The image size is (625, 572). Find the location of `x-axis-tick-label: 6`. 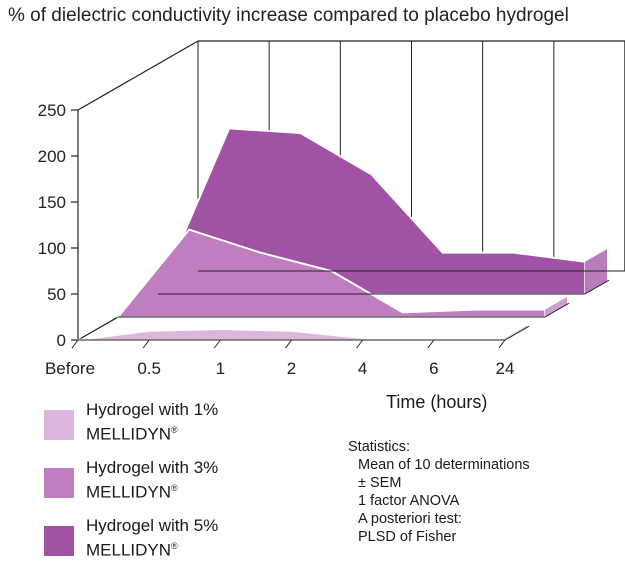

x-axis-tick-label: 6 is located at coordinates (433, 368).